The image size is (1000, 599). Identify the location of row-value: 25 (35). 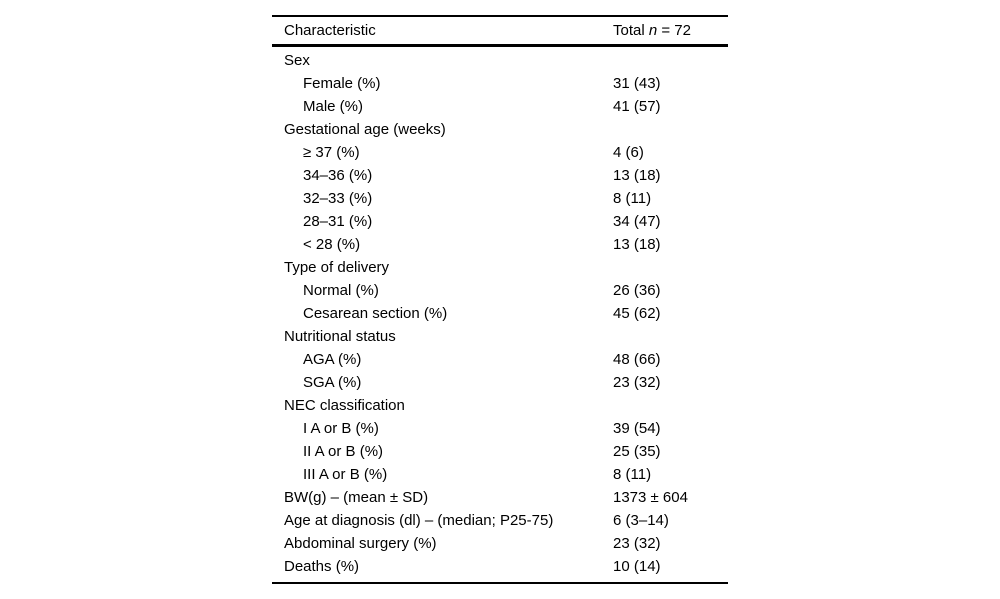
(637, 451).